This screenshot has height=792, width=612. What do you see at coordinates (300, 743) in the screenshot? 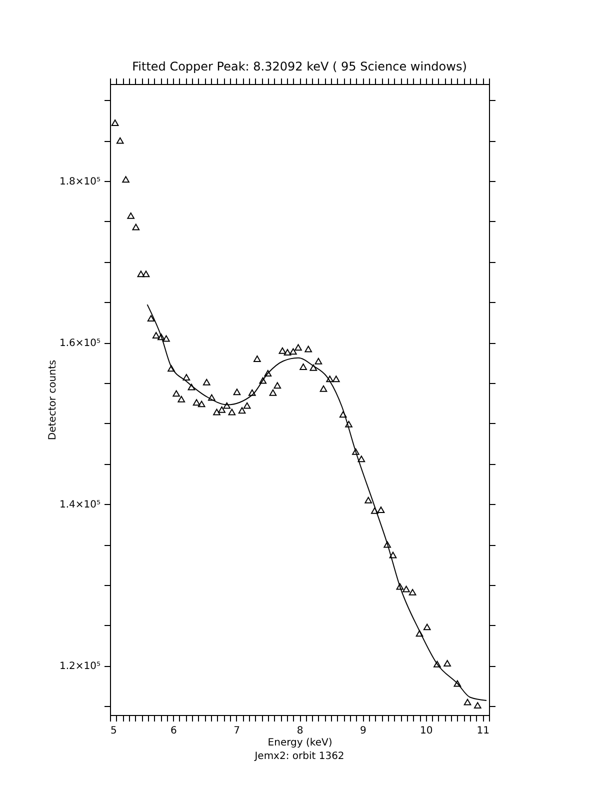
I see `x-axis-title: Energy (keV)` at bounding box center [300, 743].